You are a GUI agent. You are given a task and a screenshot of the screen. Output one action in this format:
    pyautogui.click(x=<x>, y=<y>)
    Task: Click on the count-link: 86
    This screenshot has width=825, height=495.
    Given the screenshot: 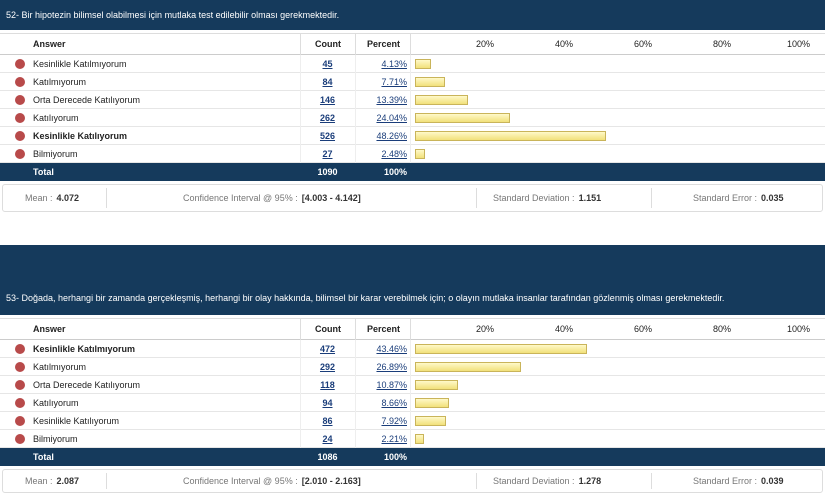 What is the action you would take?
    pyautogui.click(x=327, y=421)
    